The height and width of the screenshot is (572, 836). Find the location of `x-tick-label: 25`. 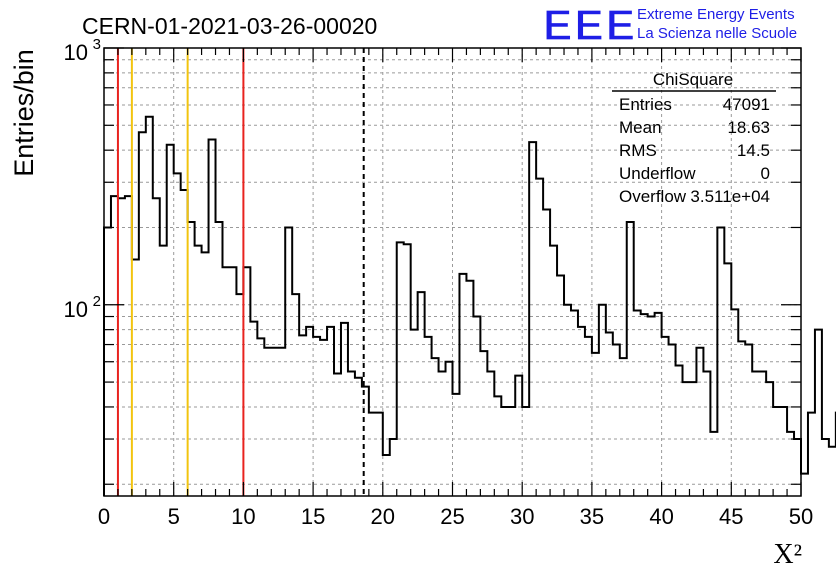

x-tick-label: 25 is located at coordinates (452, 516).